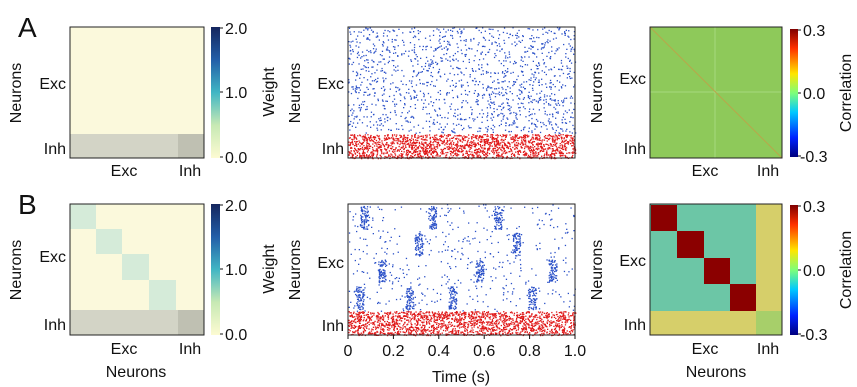 The width and height of the screenshot is (857, 387). I want to click on weight-xtick-exc-a: Exc, so click(124, 171).